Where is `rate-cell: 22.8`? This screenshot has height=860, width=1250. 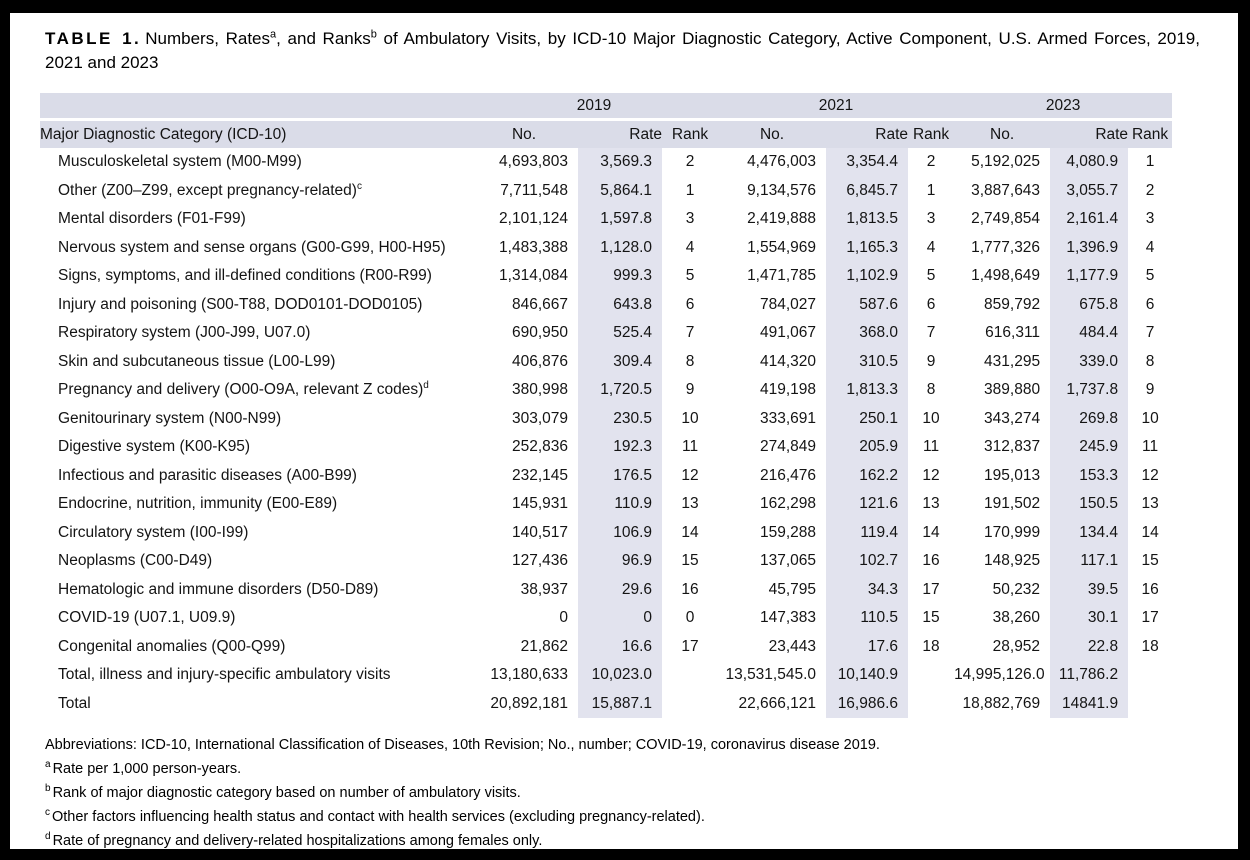
rate-cell: 22.8 is located at coordinates (1089, 646).